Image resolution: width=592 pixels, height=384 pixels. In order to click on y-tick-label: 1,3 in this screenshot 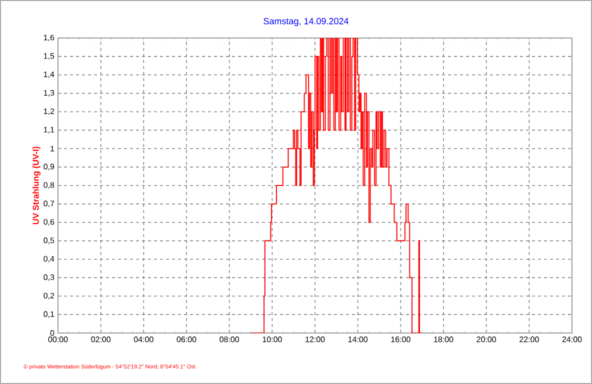, I will do `click(49, 93)`.